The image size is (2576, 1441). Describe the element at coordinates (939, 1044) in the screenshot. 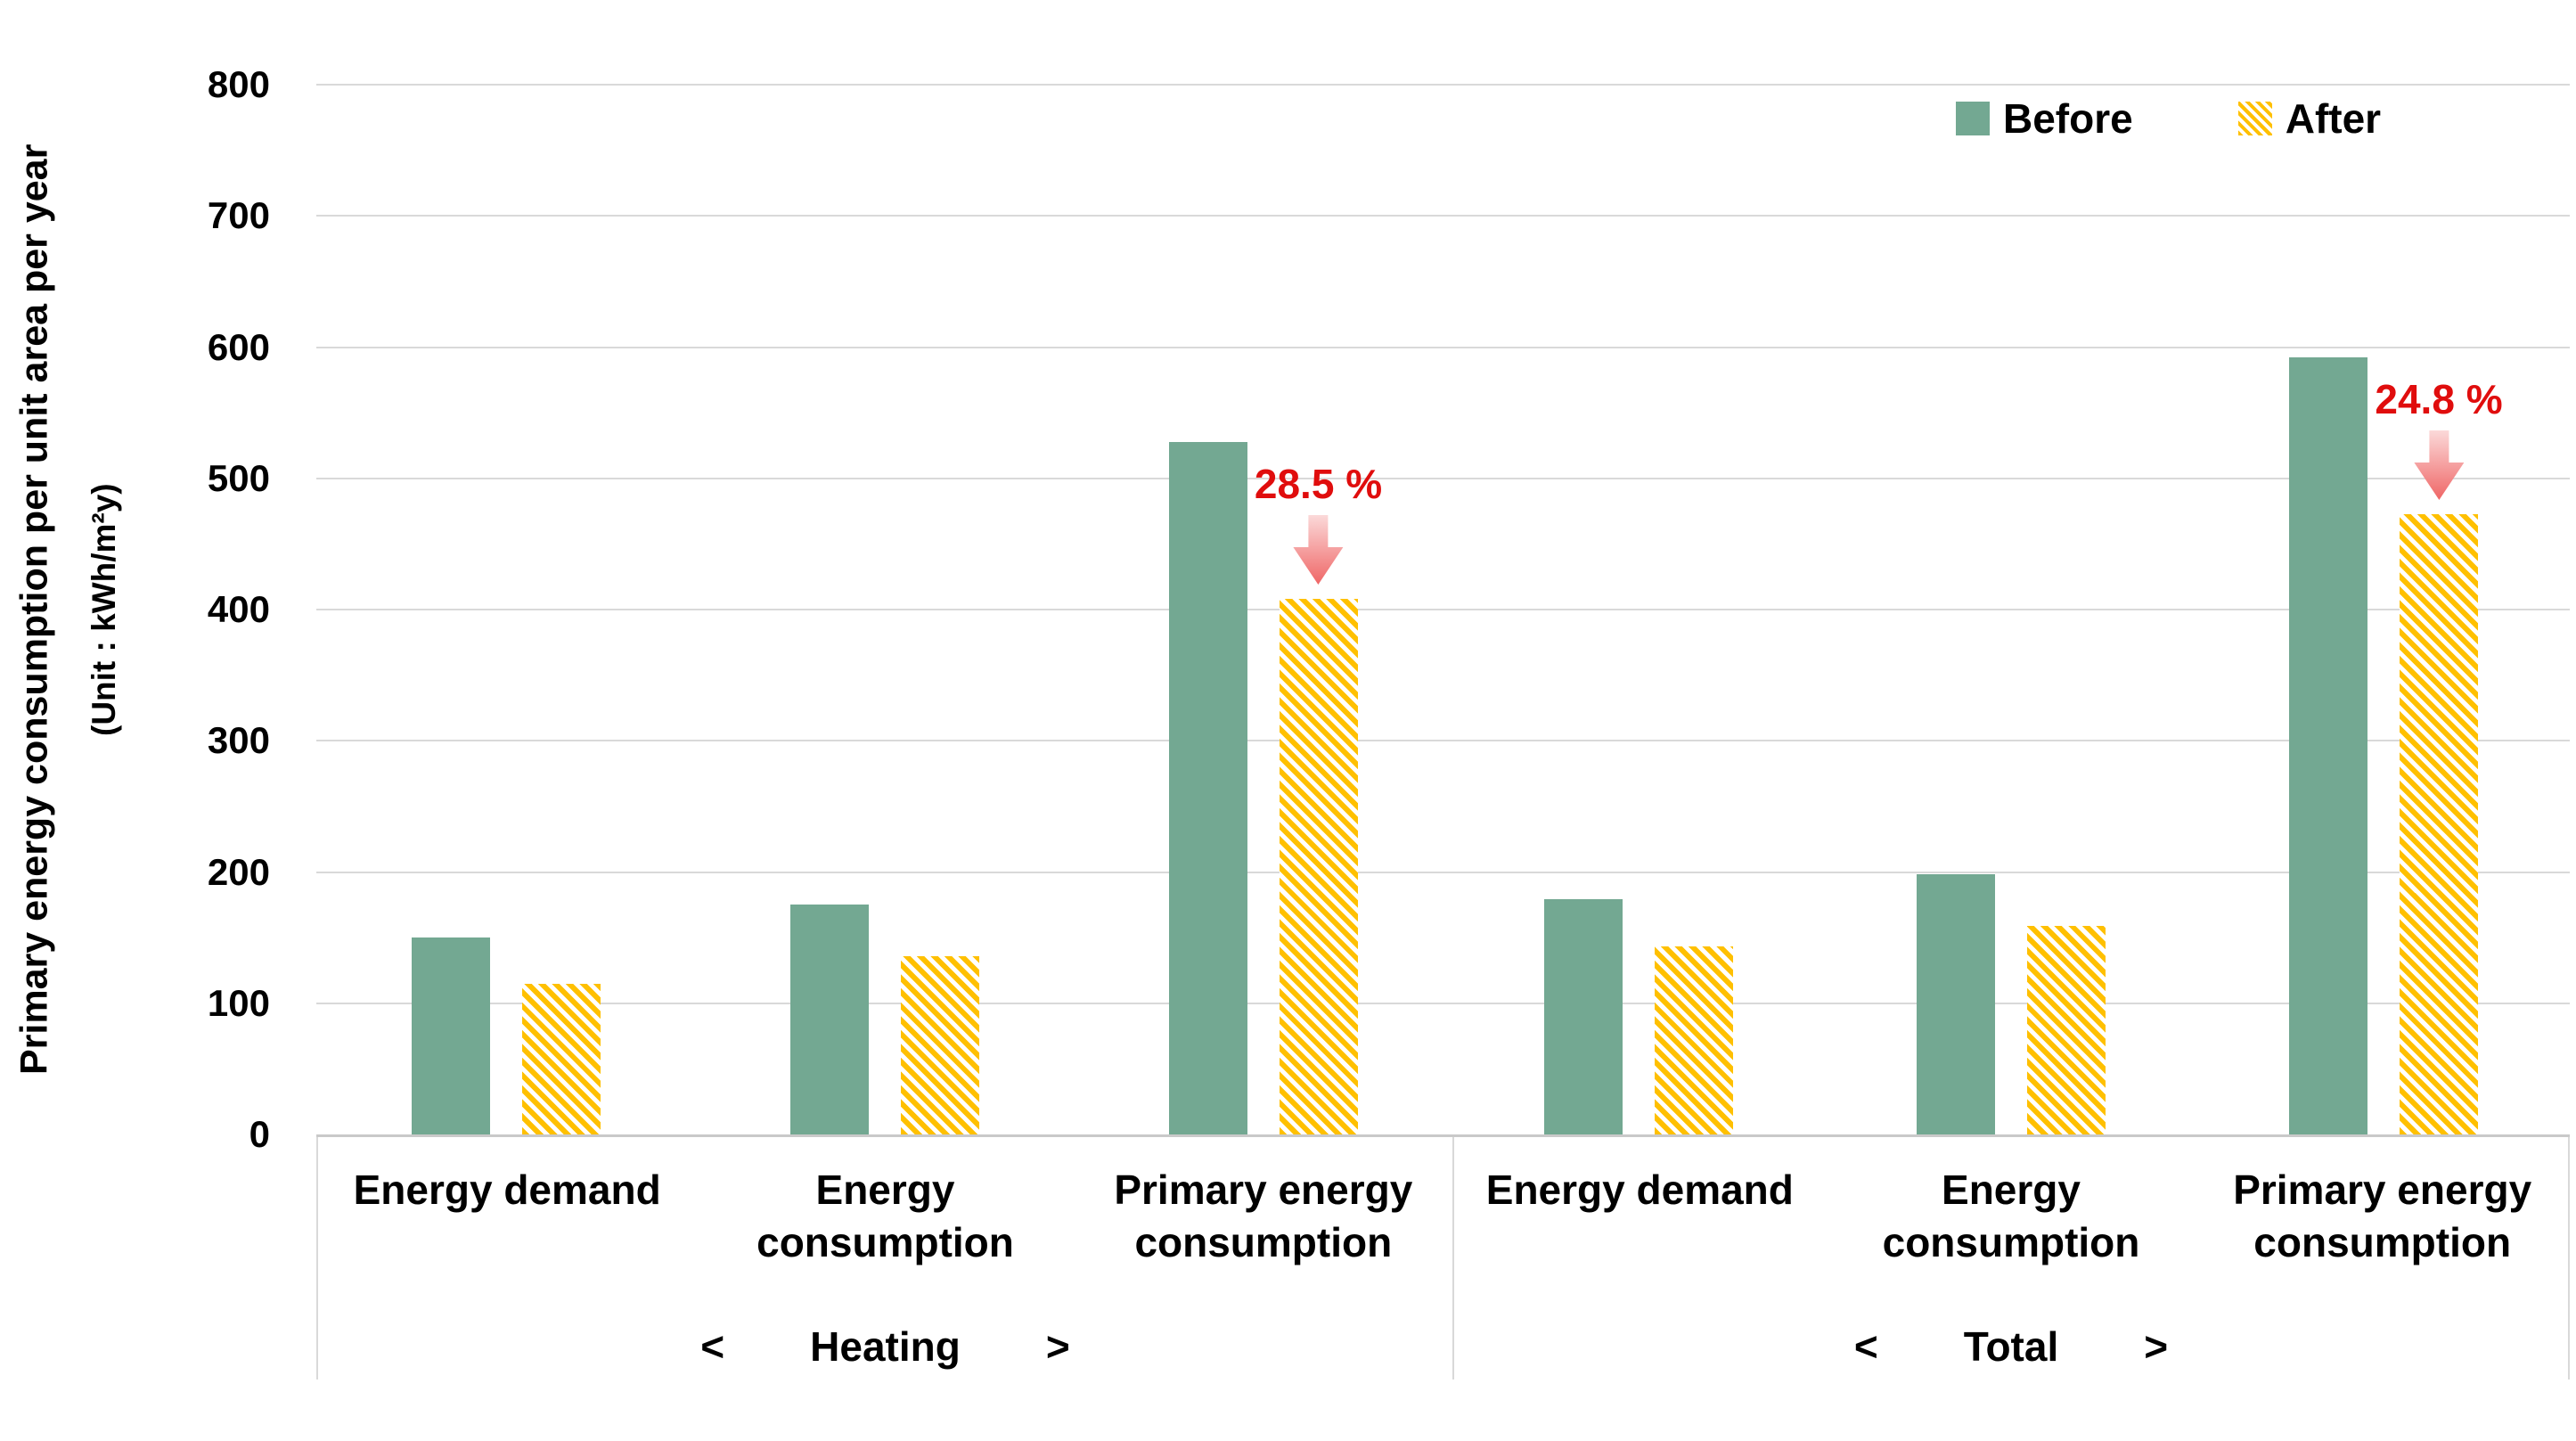

I see `bar-after-heating-energy-consumption` at that location.